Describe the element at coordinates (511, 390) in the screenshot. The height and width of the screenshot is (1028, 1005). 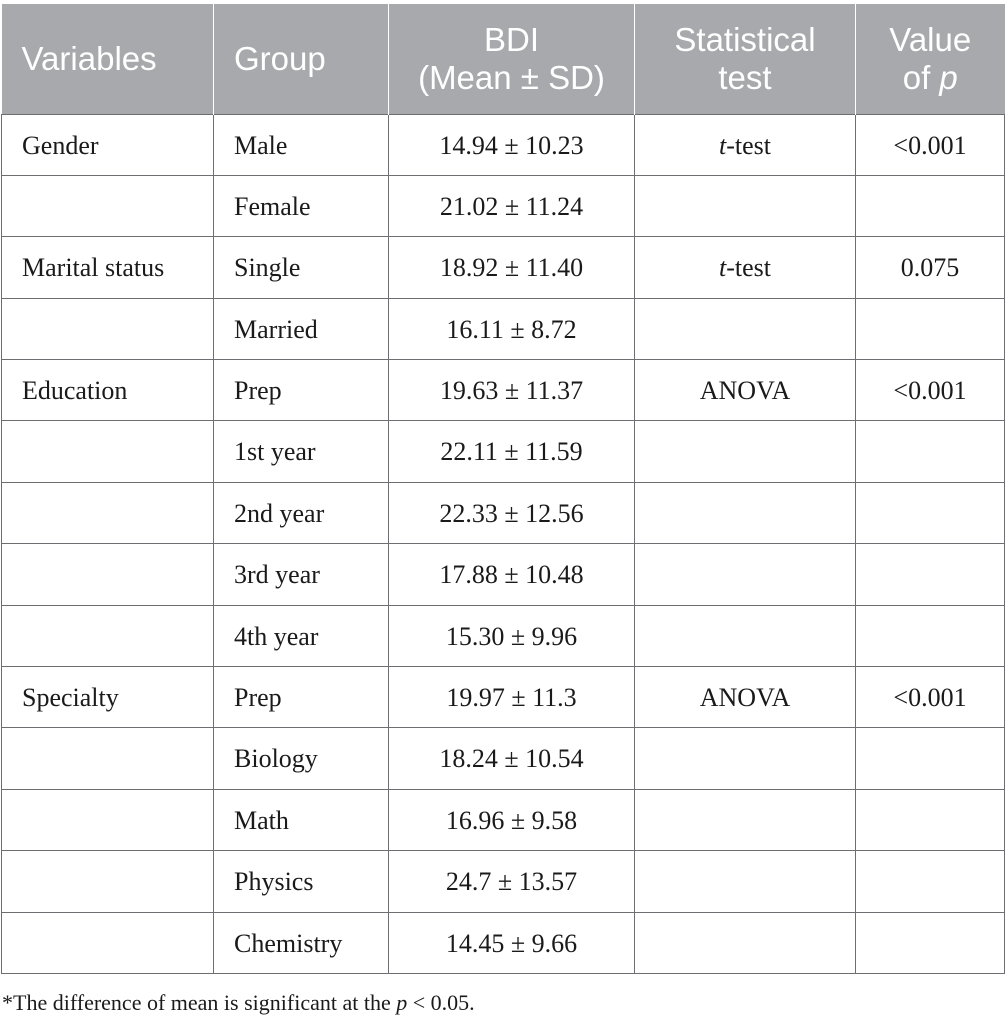
I see `cell-bdi: 19.63 ± 11.37` at that location.